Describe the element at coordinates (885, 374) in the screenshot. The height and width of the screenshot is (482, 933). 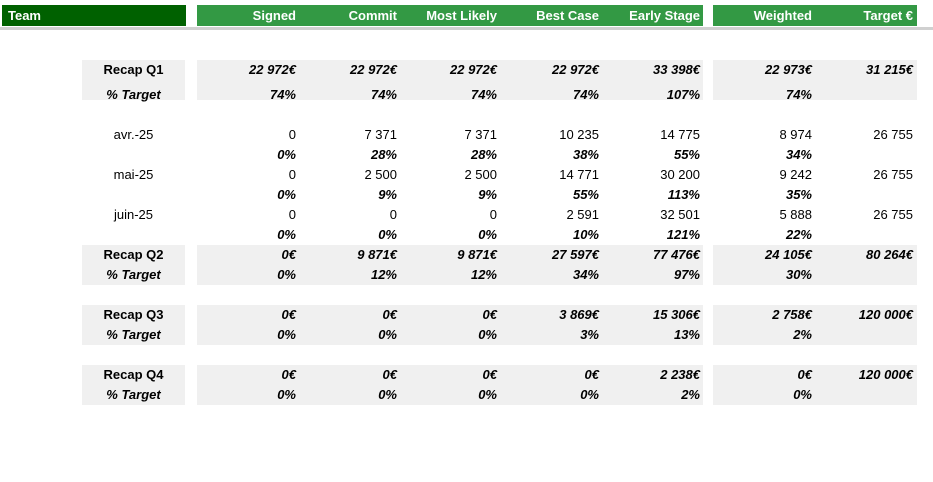
I see `cell-target: 120 000€` at that location.